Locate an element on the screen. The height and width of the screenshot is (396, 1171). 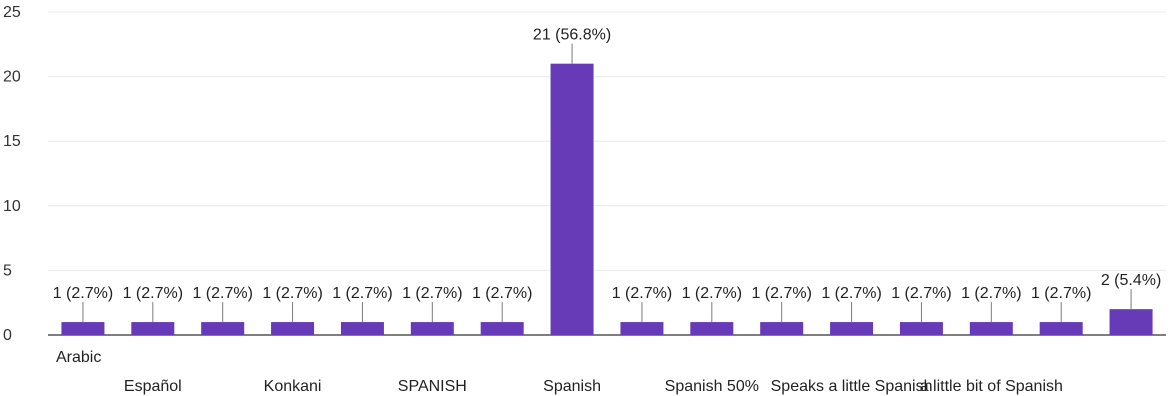
x-category-label: SPANISH is located at coordinates (432, 386).